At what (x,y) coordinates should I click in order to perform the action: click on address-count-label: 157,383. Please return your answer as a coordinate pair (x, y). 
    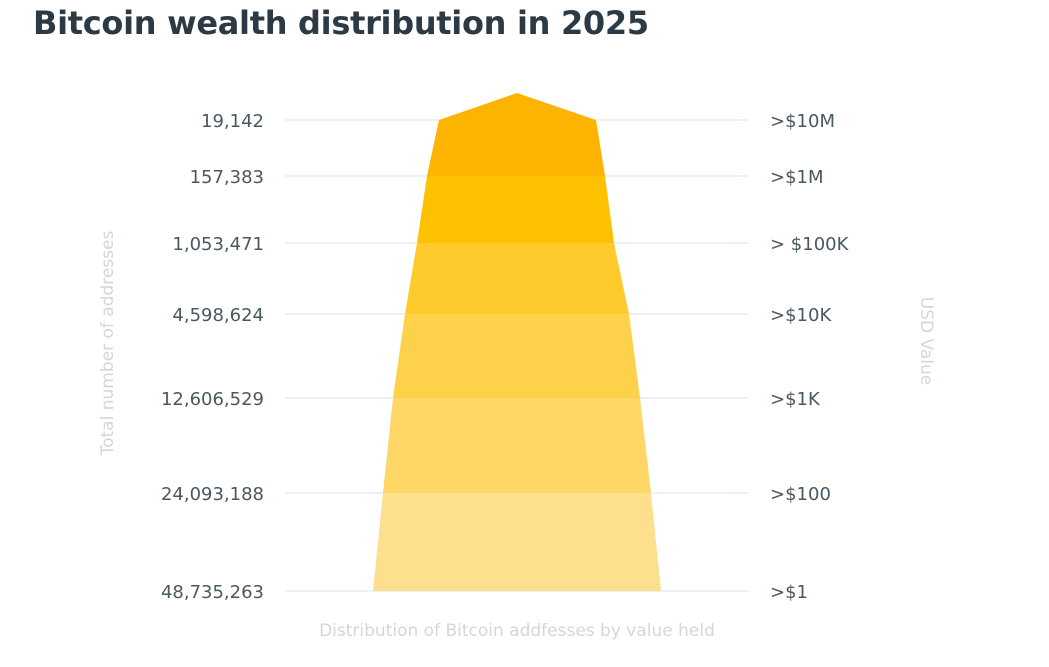
    Looking at the image, I should click on (227, 177).